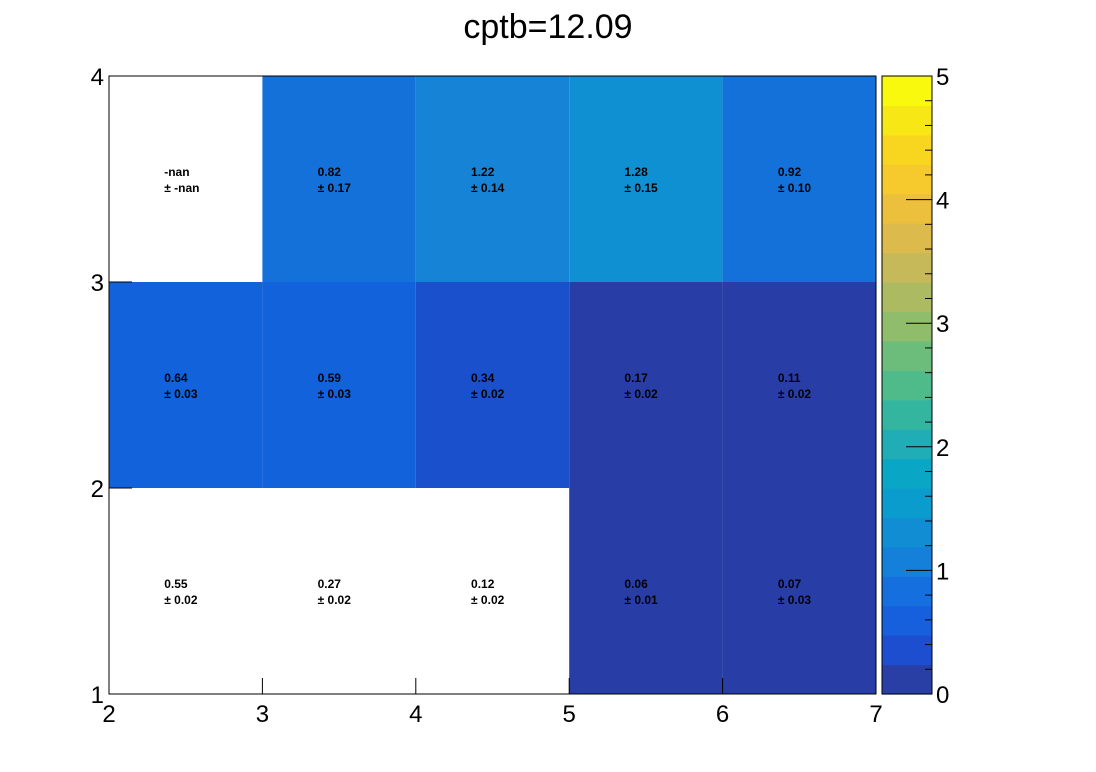 The image size is (1096, 772). I want to click on cell-value-label: 0.64, so click(176, 378).